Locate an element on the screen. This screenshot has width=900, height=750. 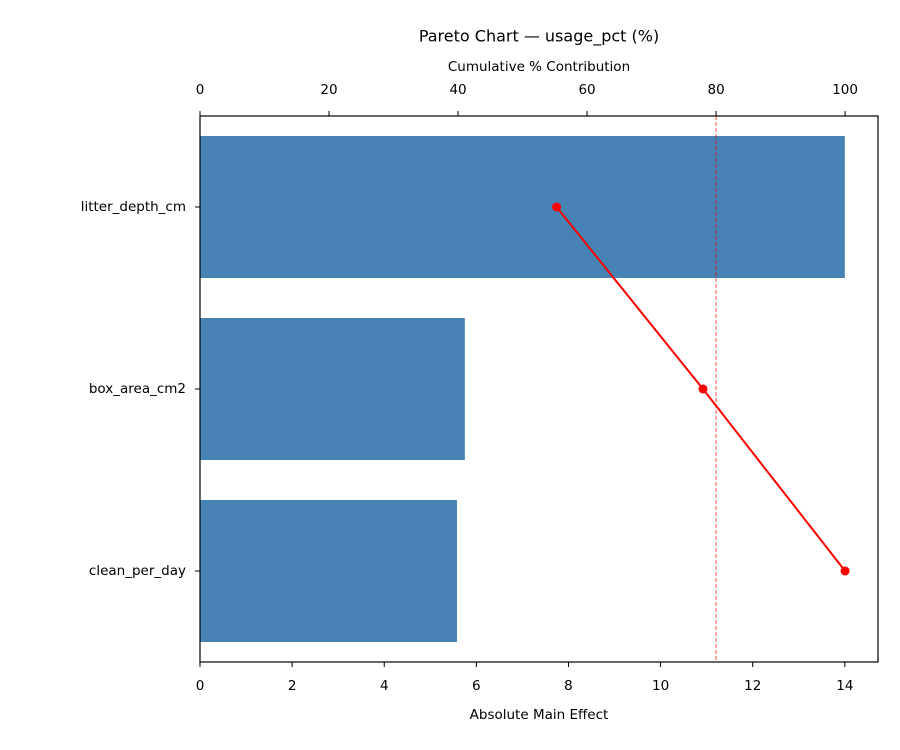
x2-tick-label: 40 is located at coordinates (457, 90).